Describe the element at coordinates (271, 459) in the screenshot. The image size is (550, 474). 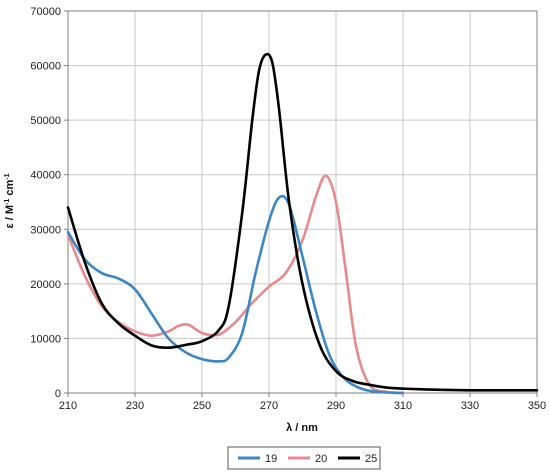
I see `legend-label-19: 19` at that location.